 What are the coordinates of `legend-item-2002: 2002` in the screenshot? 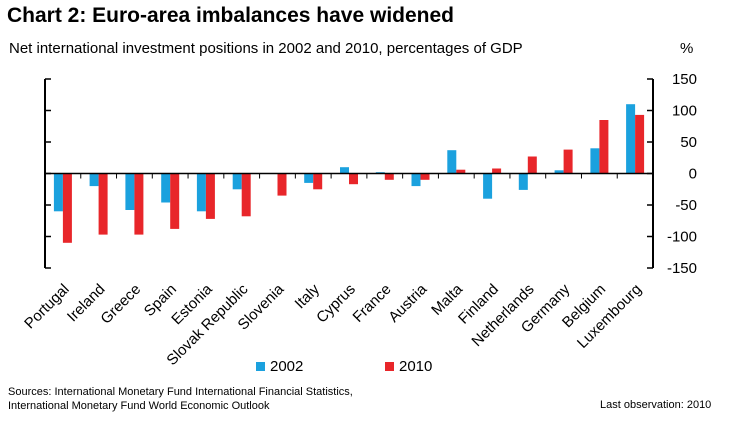 It's located at (279, 366).